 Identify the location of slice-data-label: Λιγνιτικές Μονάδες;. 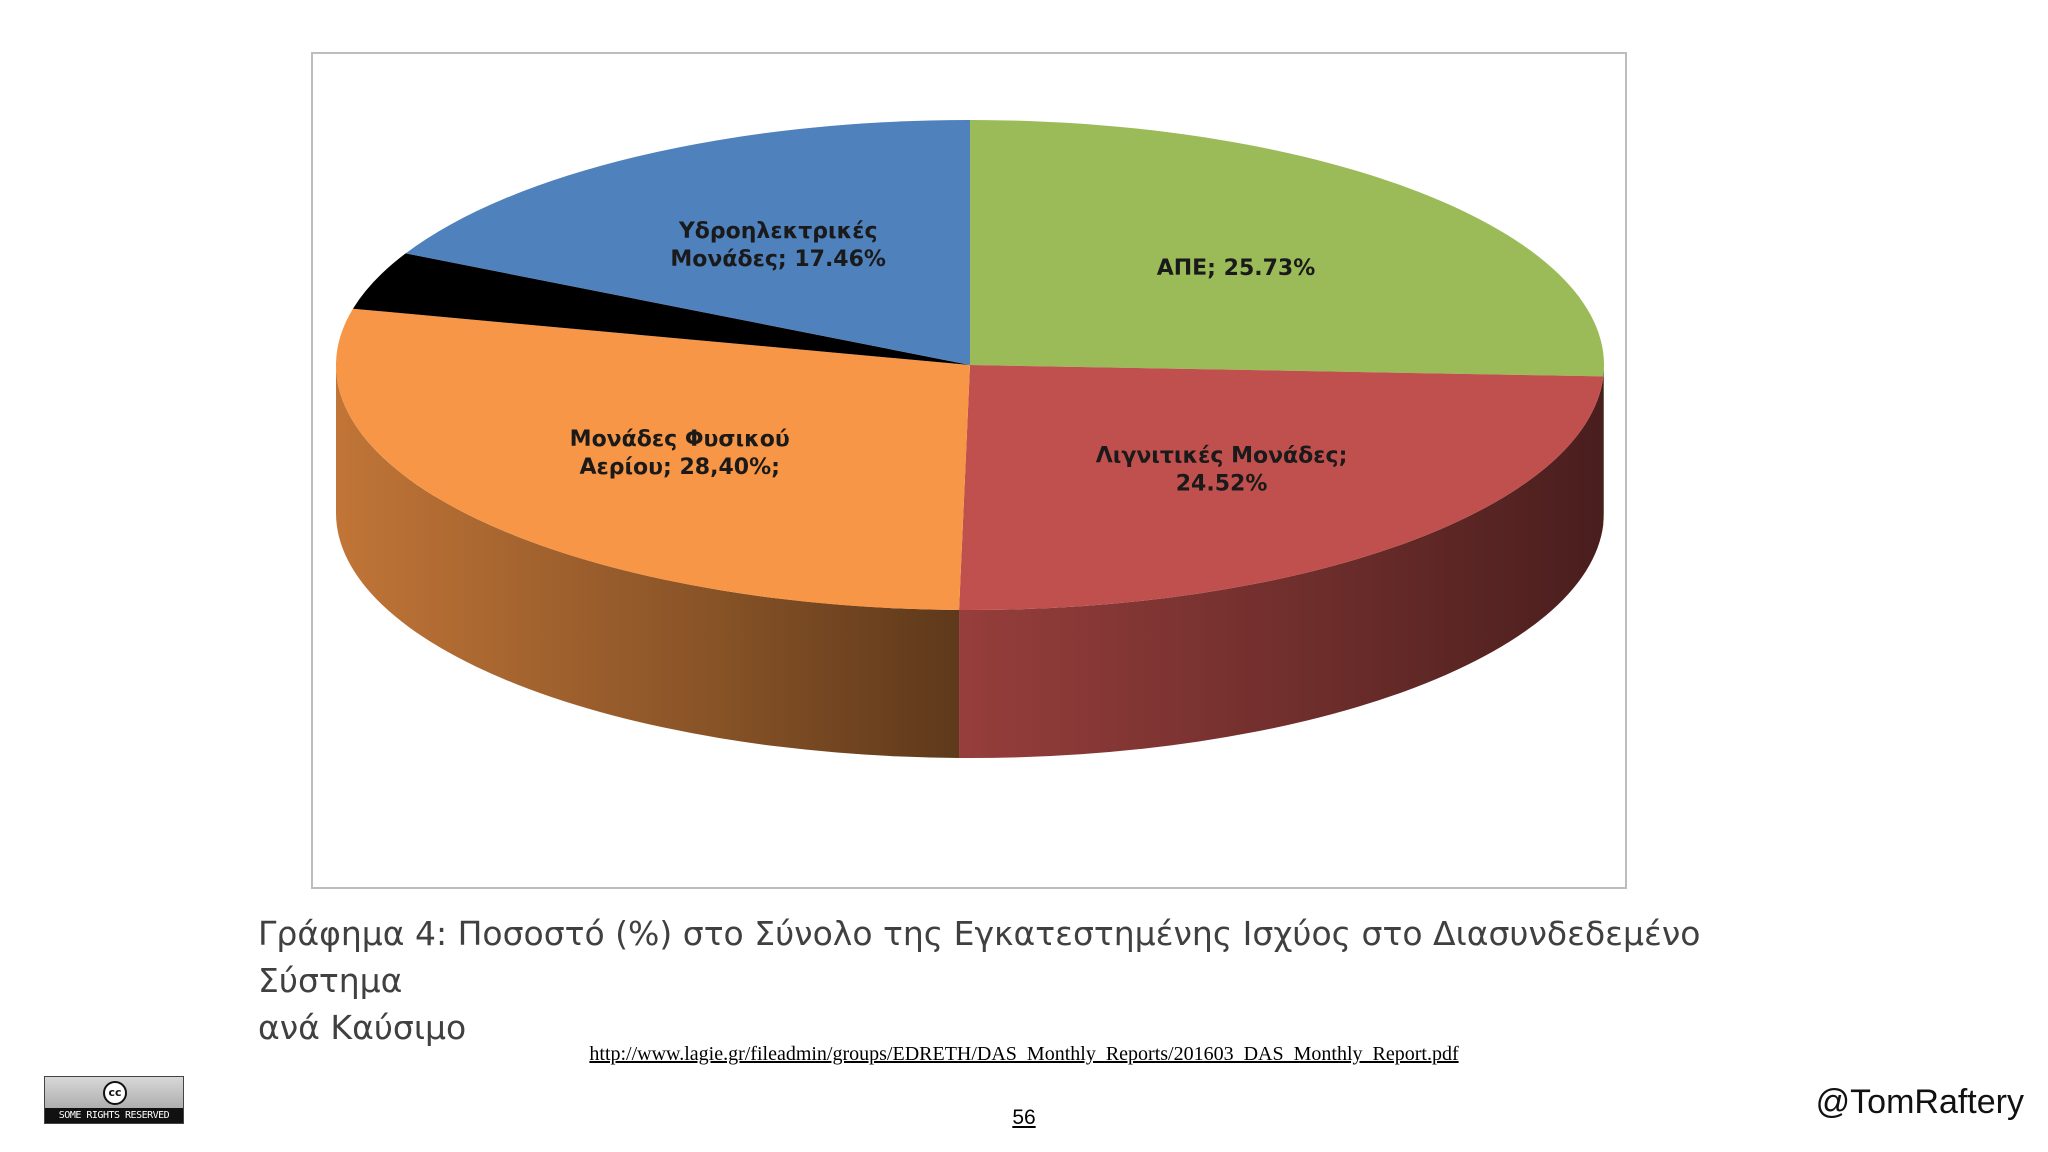
(1222, 456).